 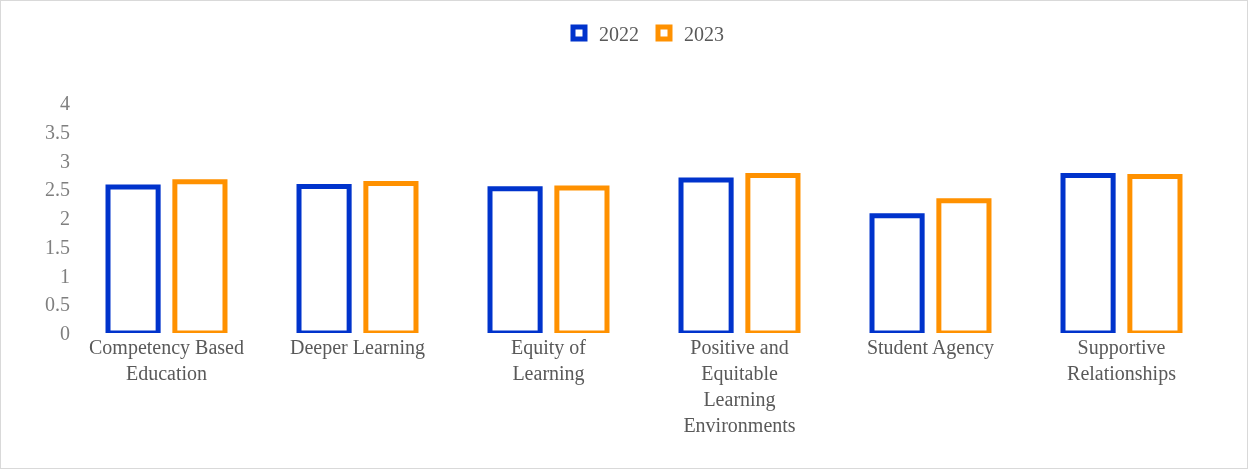 I want to click on y-tick-label: 0.5, so click(x=57, y=304).